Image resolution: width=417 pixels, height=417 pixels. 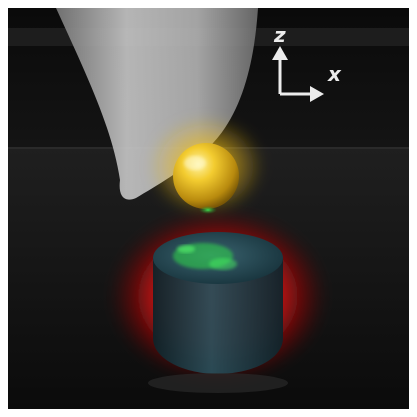 I want to click on axes-indicator: z x, so click(x=307, y=62).